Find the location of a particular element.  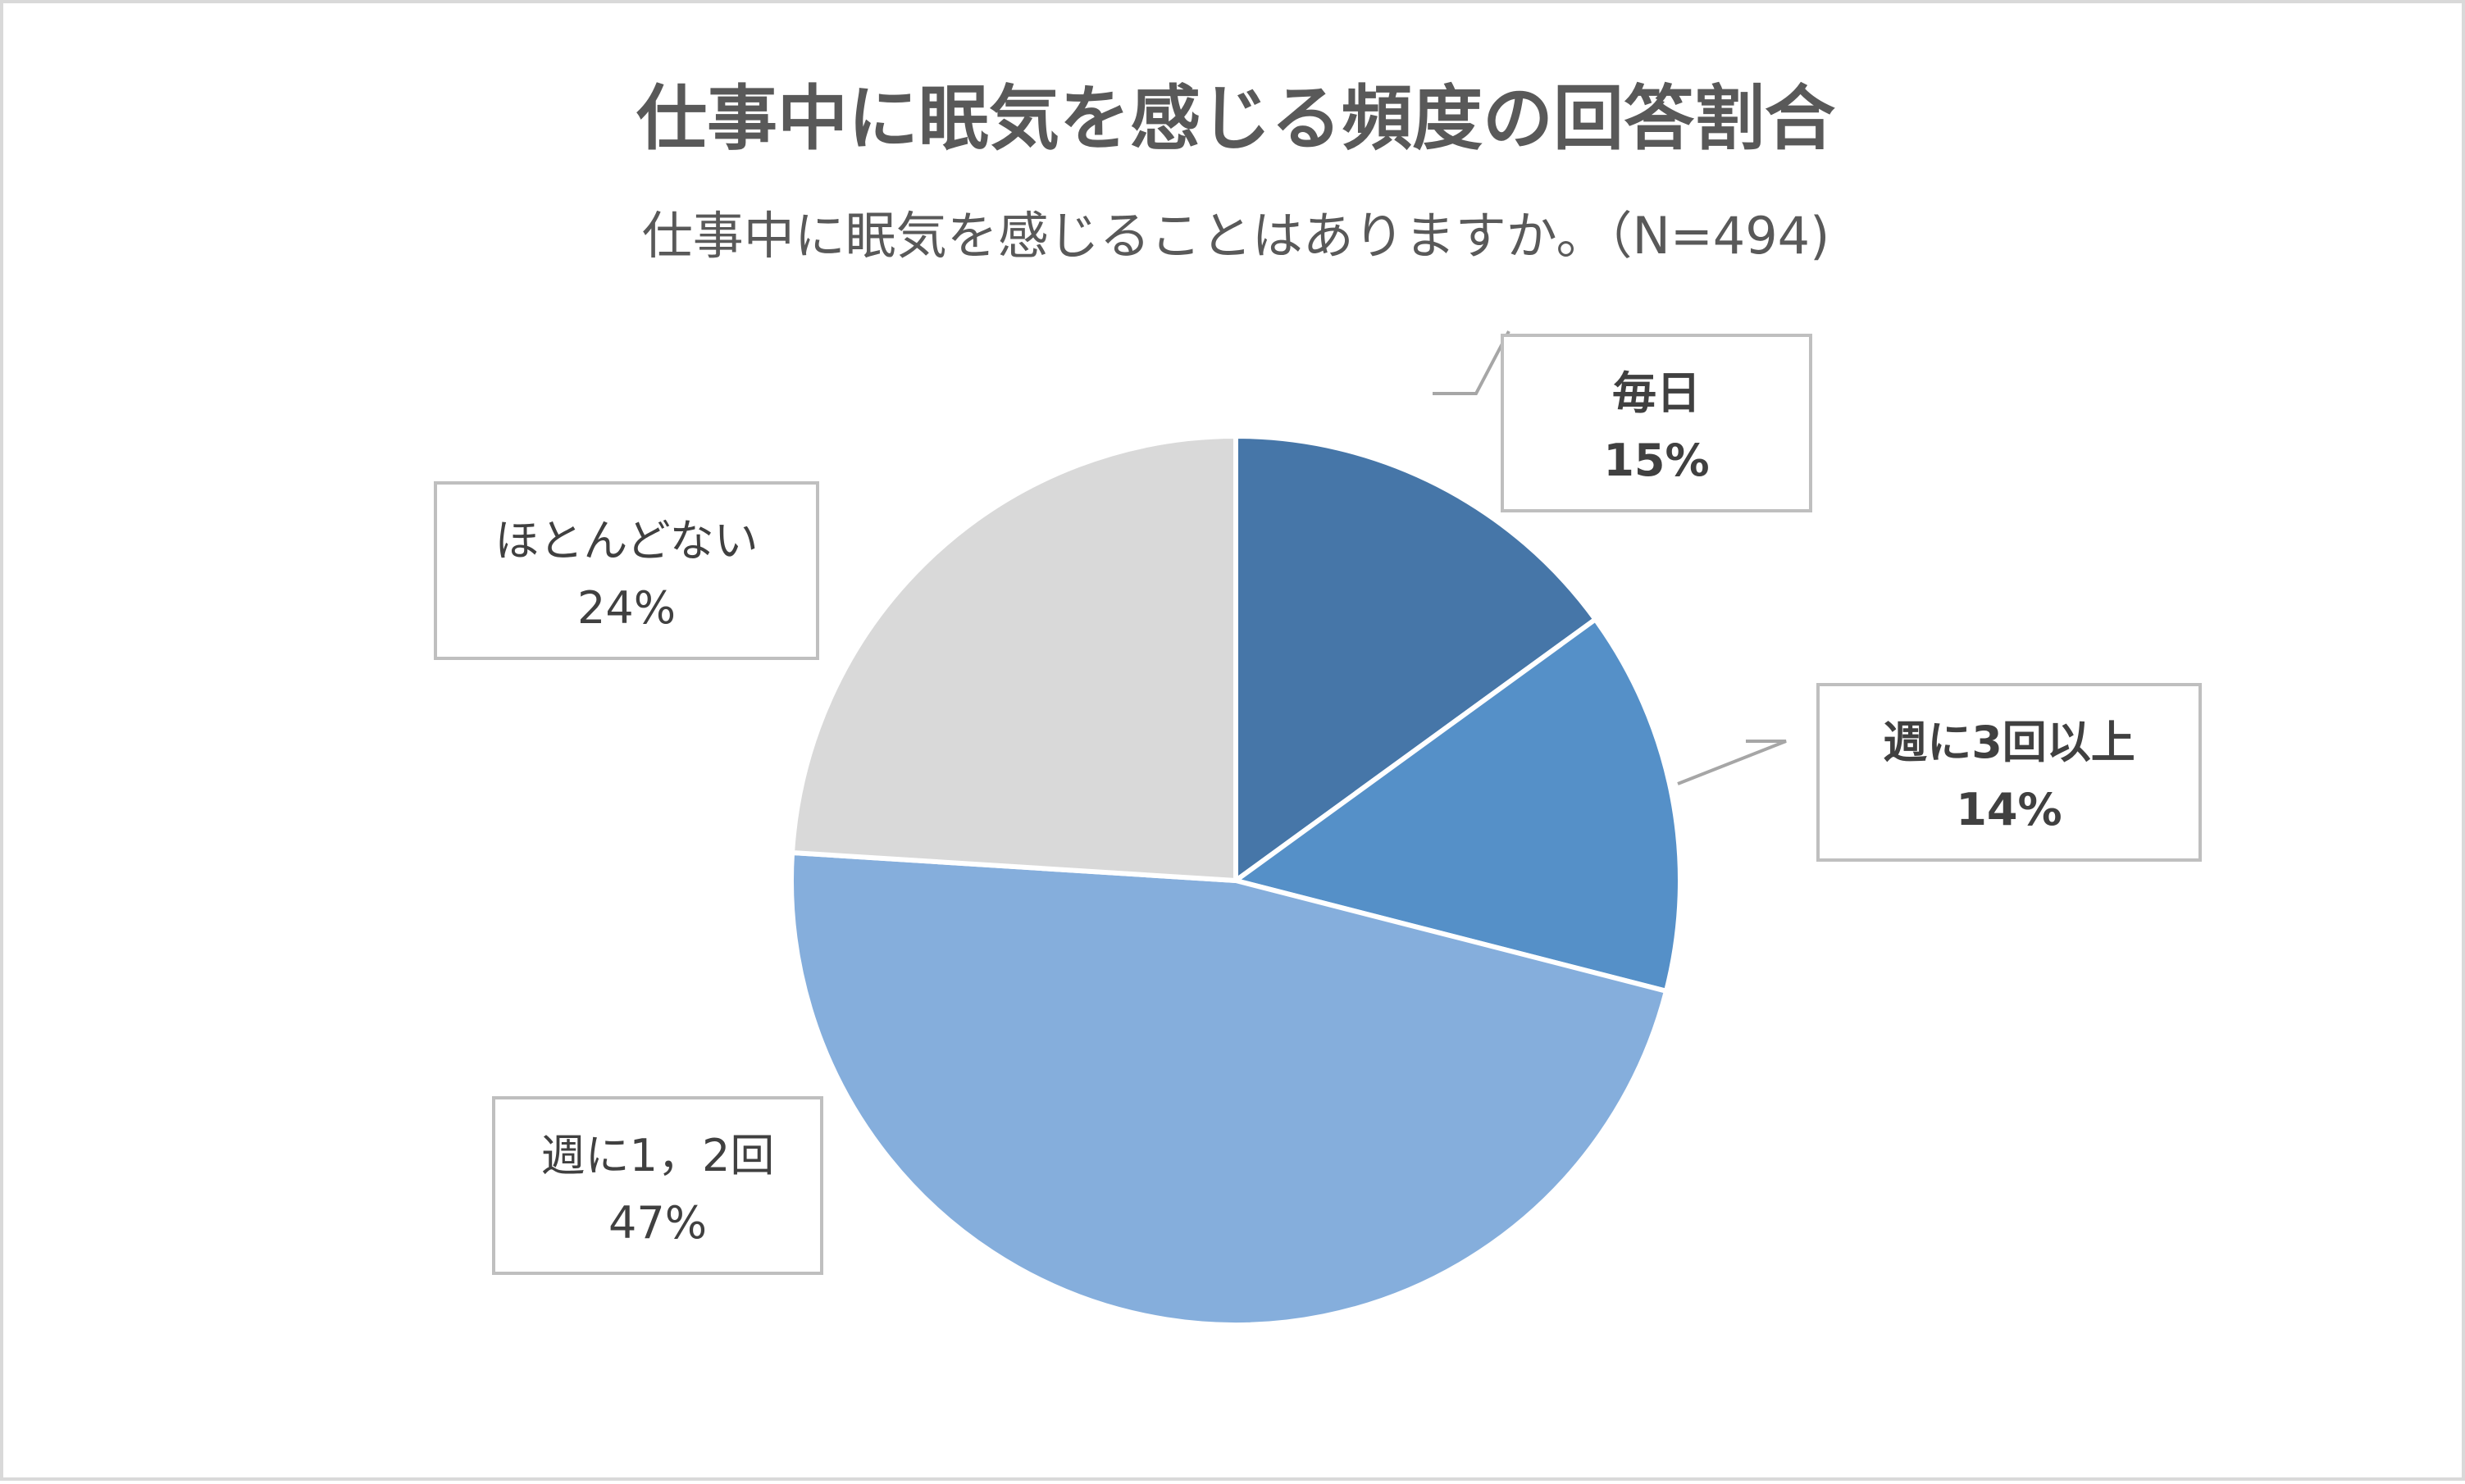

data-label-category: 週に3回以上 is located at coordinates (2009, 742).